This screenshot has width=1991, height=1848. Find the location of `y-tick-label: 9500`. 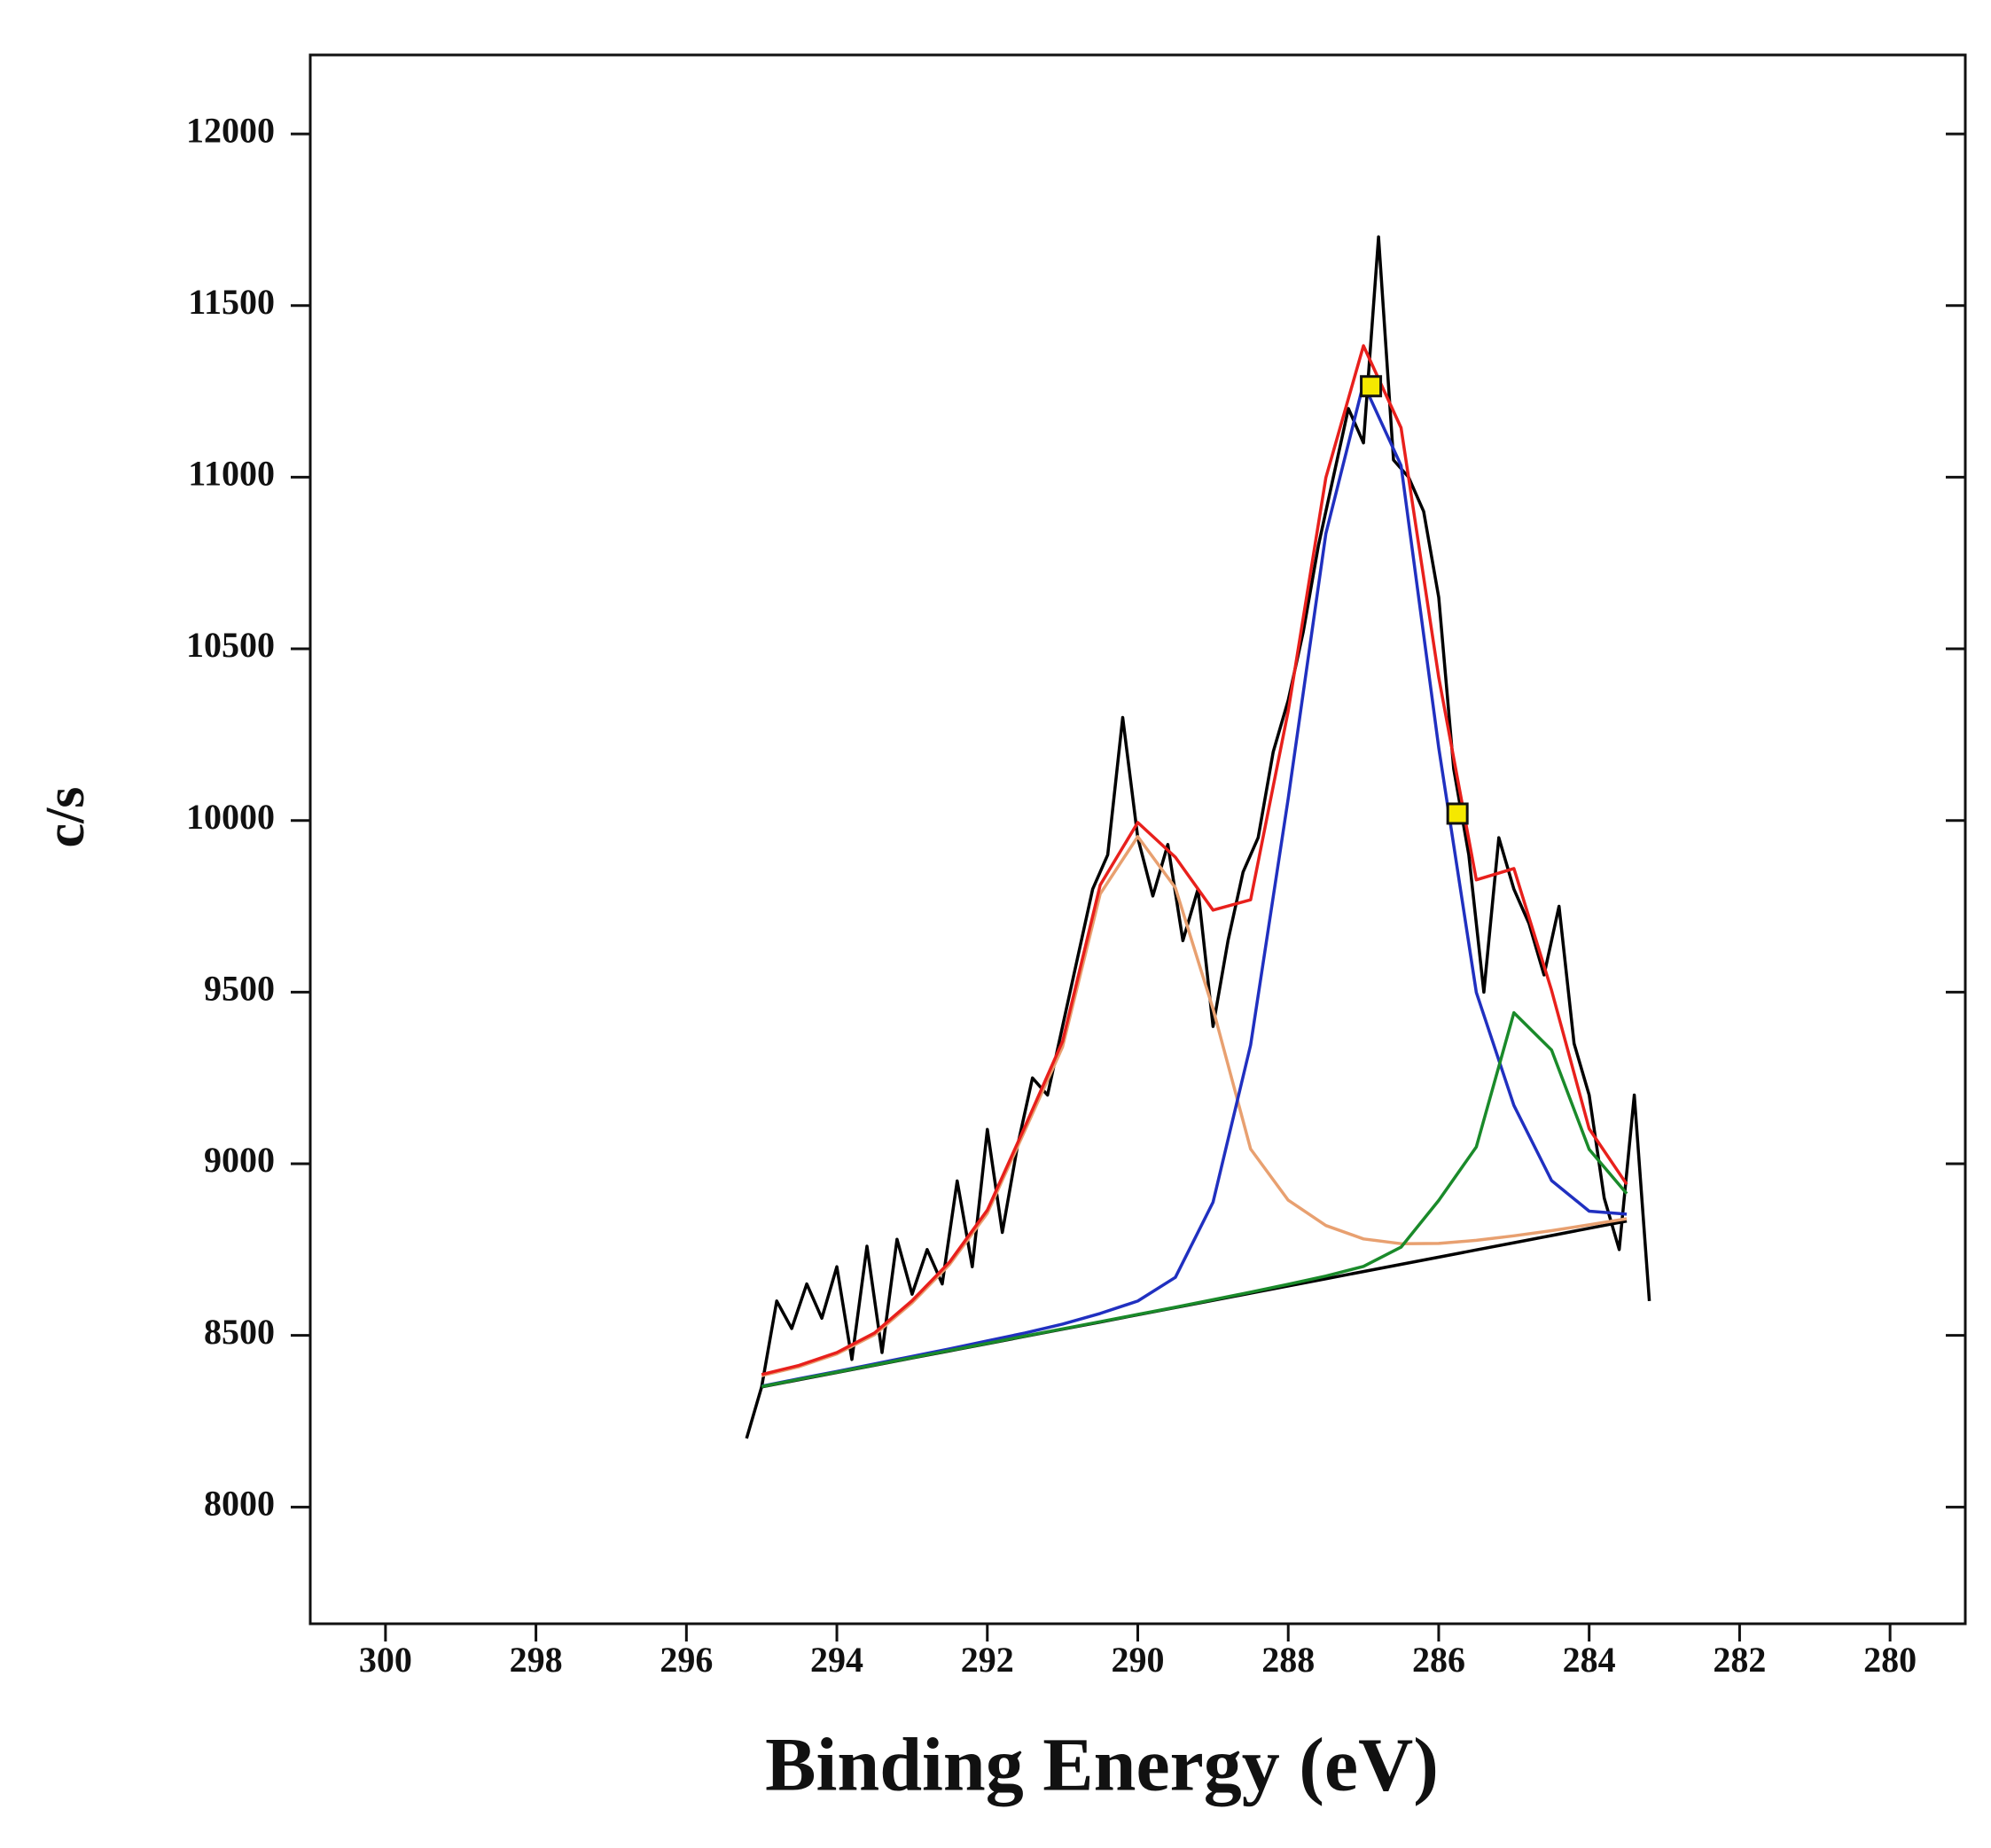

y-tick-label: 9500 is located at coordinates (239, 989).